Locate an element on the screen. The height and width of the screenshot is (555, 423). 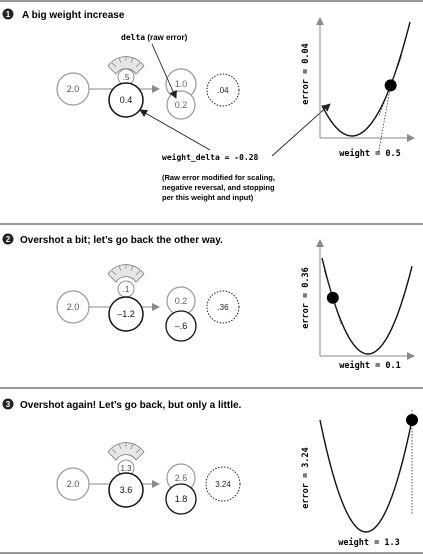
goal-value: 0.2 is located at coordinates (181, 301).